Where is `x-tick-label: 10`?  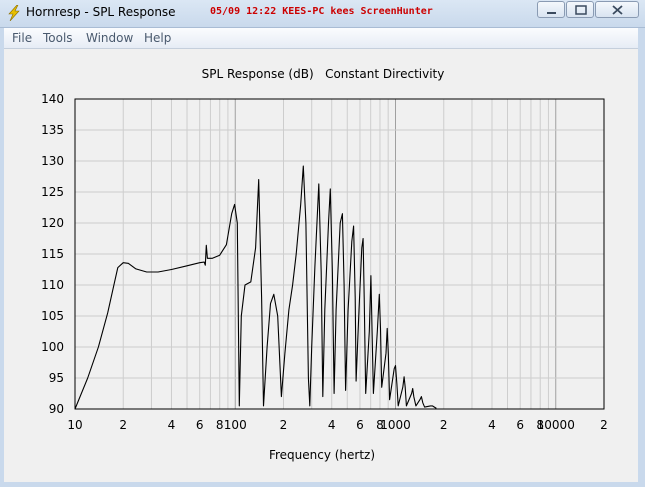 x-tick-label: 10 is located at coordinates (74, 425).